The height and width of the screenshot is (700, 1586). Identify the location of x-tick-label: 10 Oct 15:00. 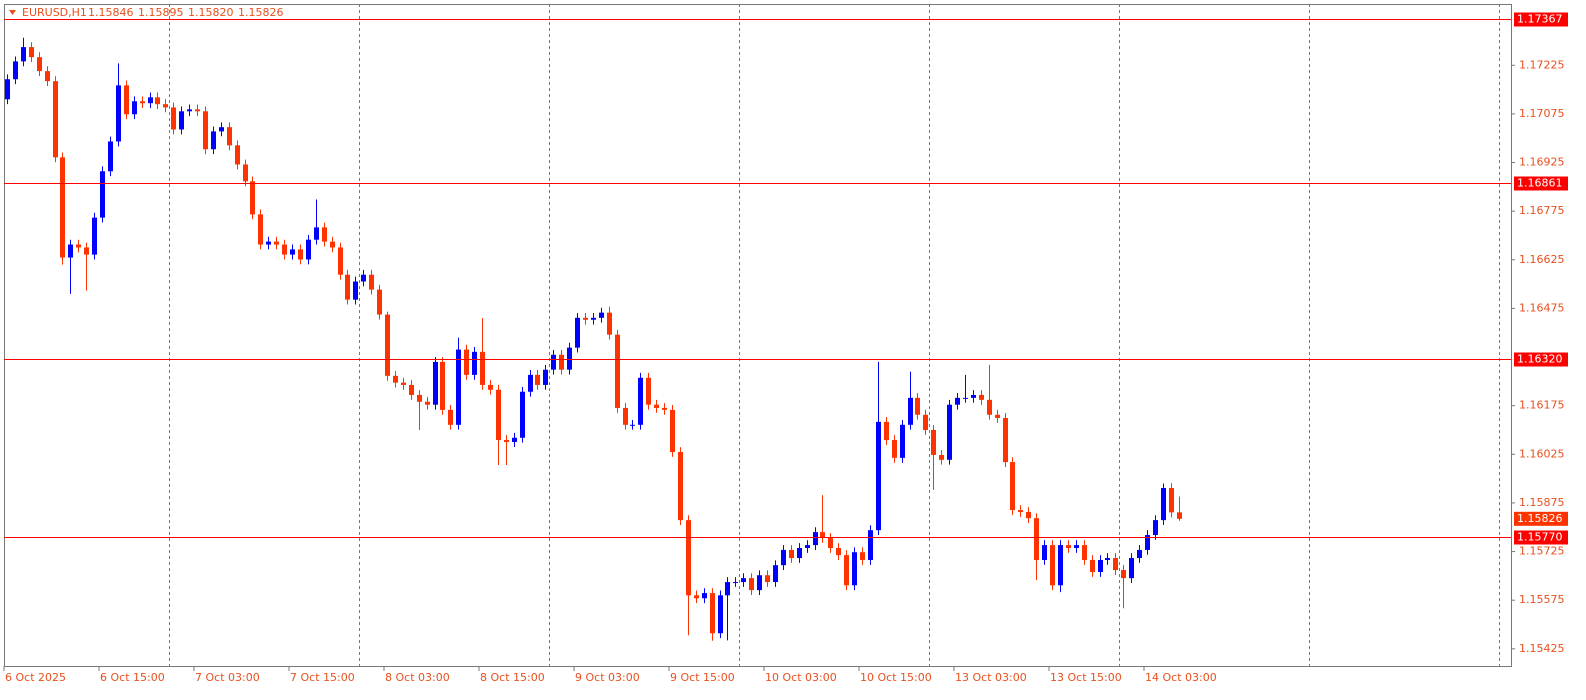
(896, 677).